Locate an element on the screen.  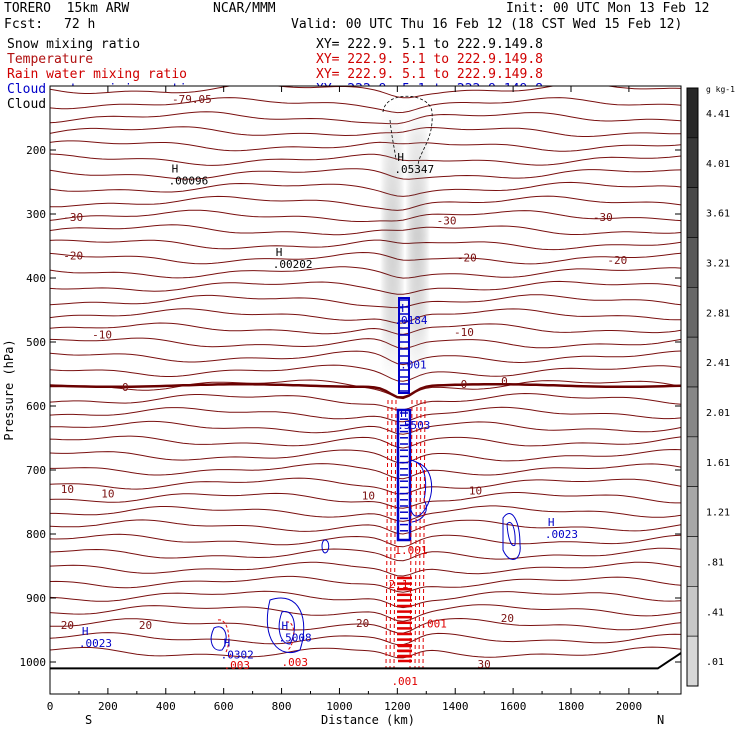
temperature-contour-label: -79.05 is located at coordinates (192, 99).